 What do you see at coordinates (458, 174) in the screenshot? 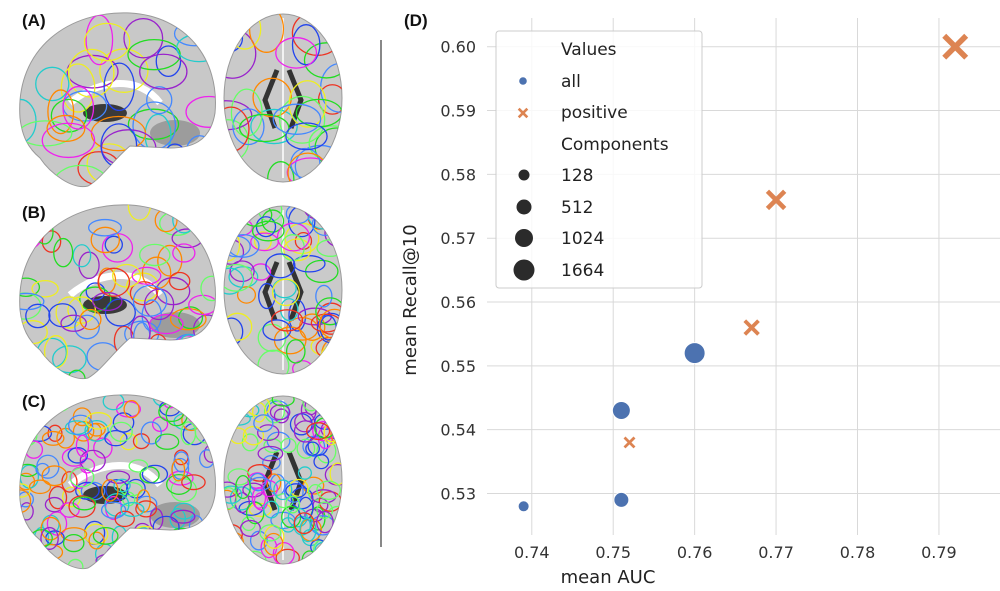
I see `y-tick-label: 0.58` at bounding box center [458, 174].